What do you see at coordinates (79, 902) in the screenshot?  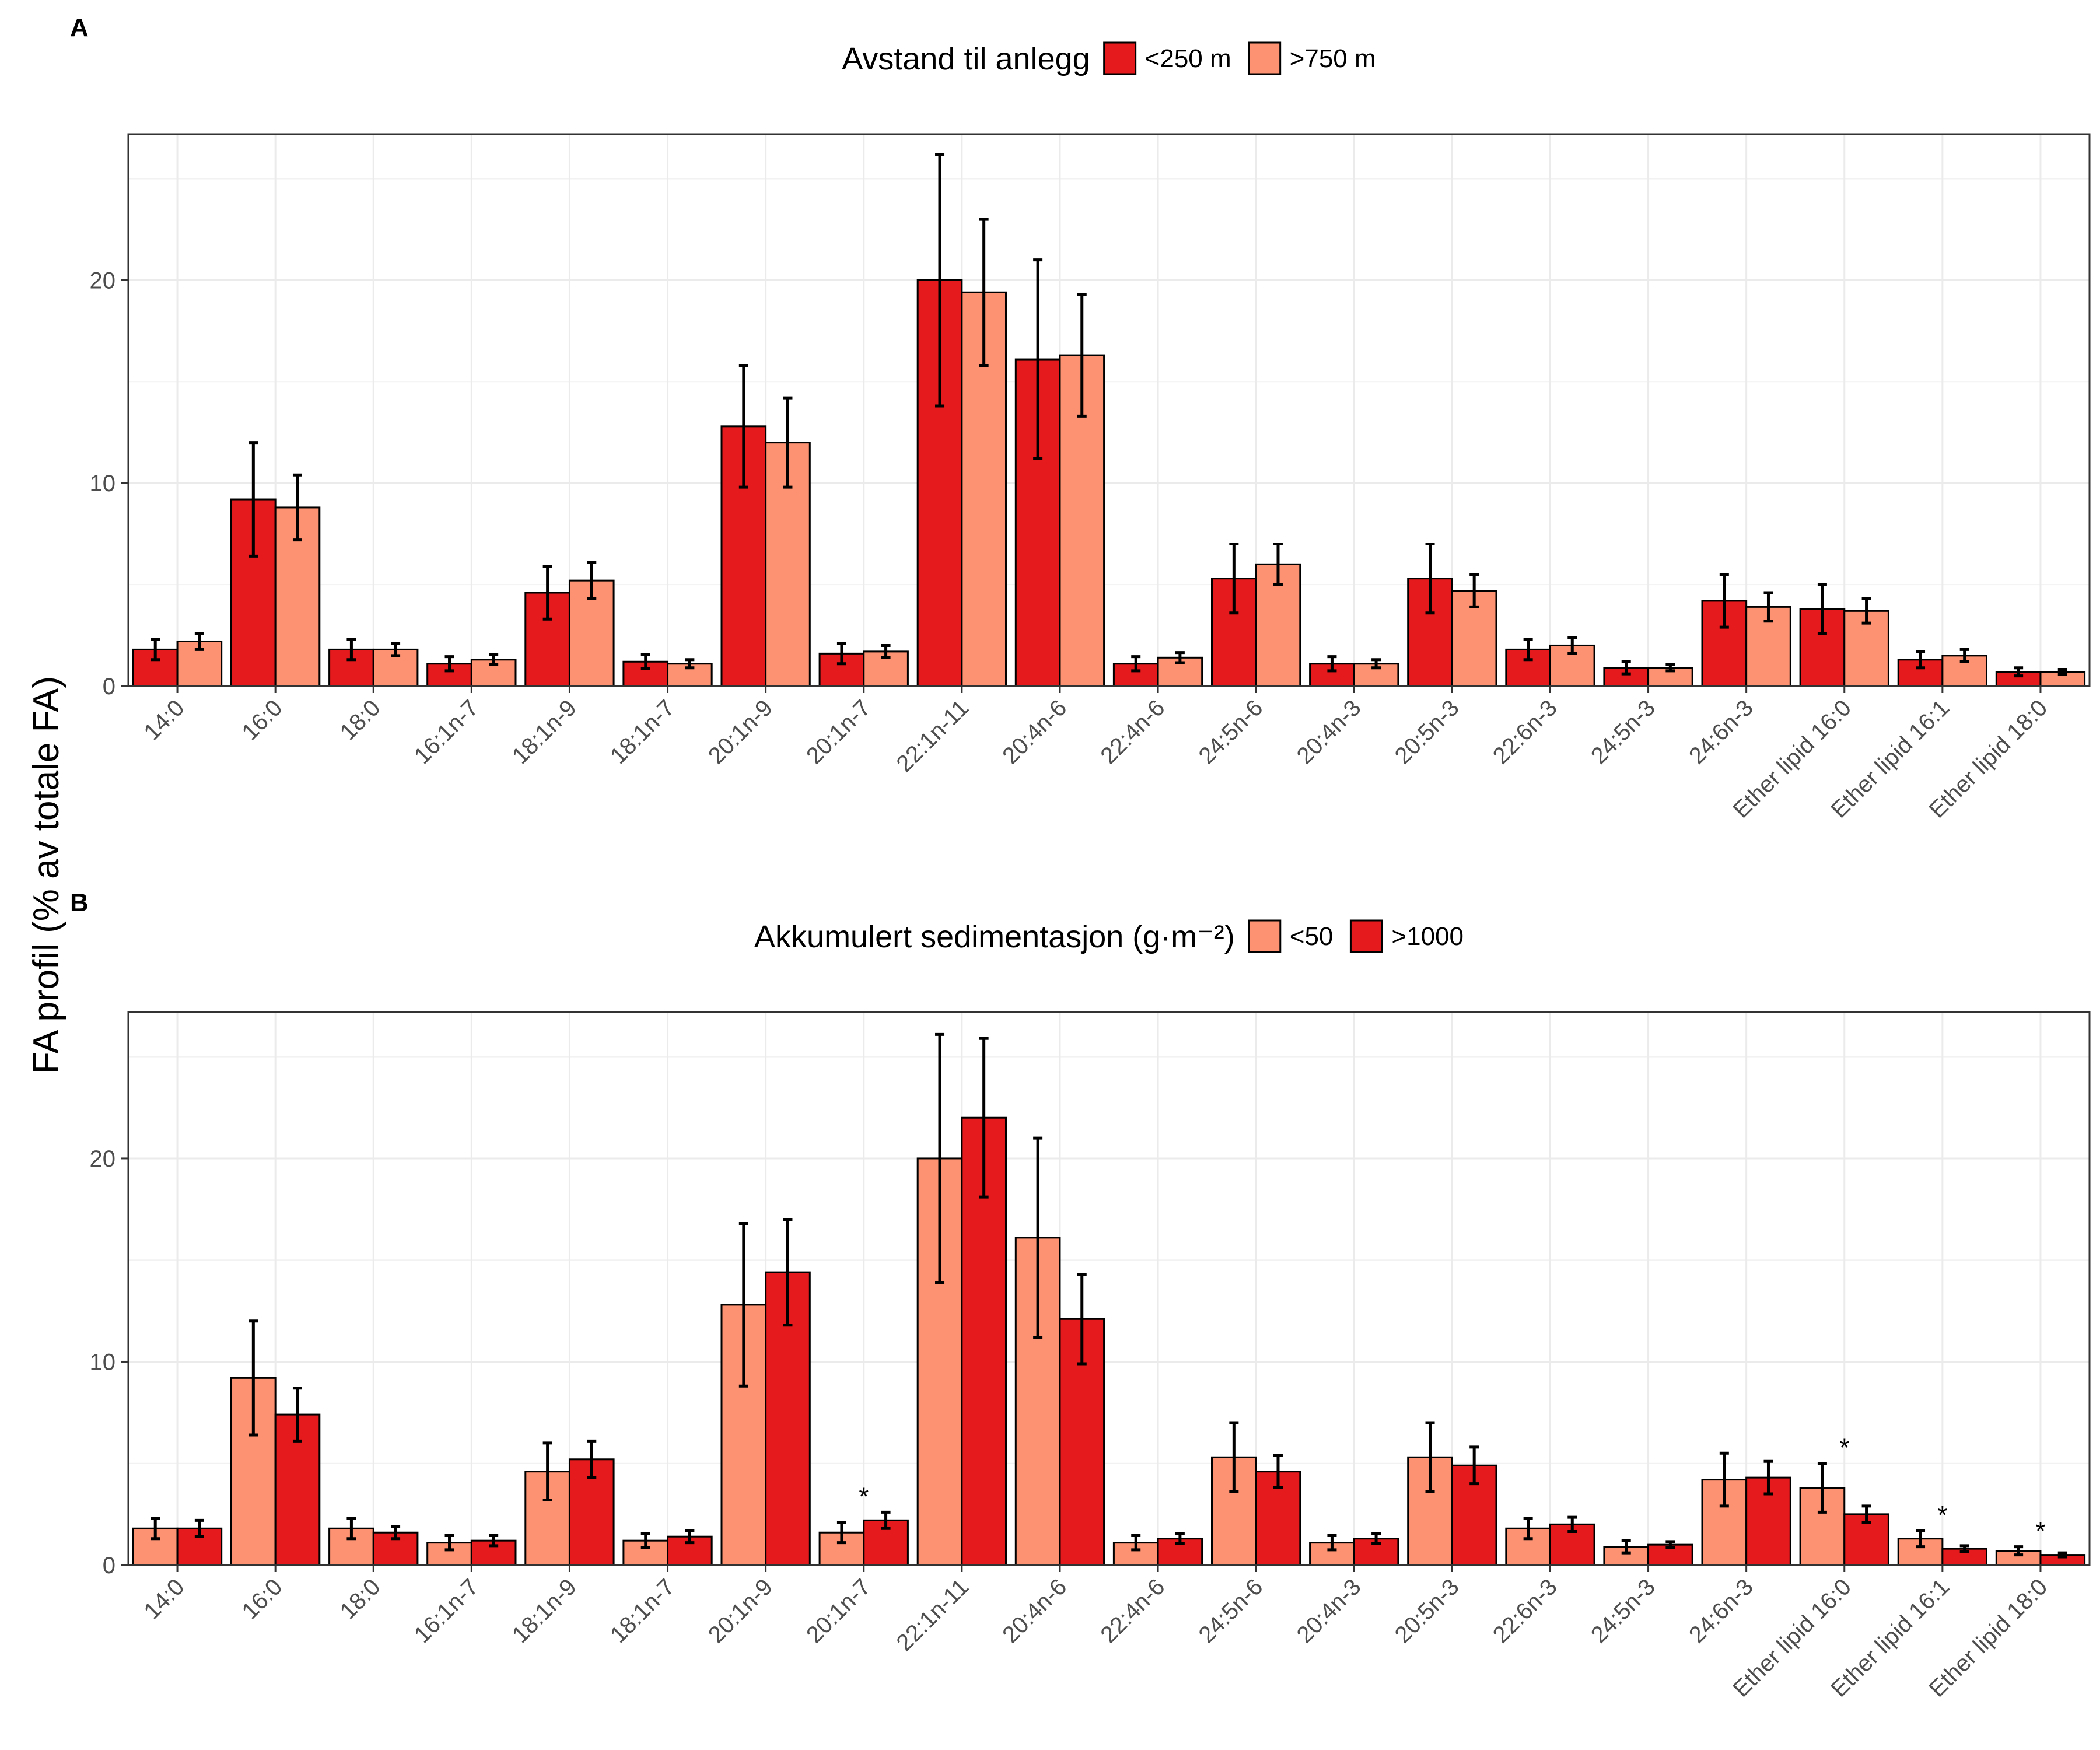 I see `panel-tag: B` at bounding box center [79, 902].